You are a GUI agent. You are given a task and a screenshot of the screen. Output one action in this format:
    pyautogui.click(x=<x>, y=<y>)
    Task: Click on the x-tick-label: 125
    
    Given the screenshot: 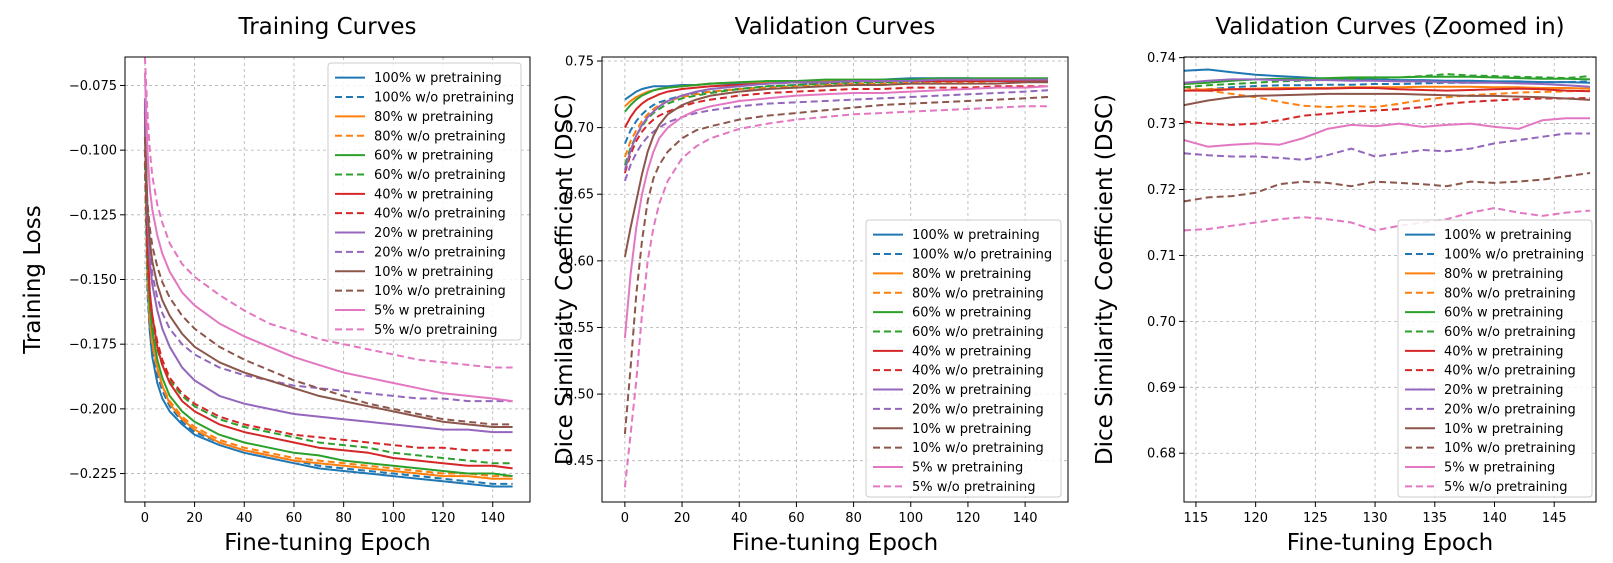 What is the action you would take?
    pyautogui.click(x=1315, y=518)
    